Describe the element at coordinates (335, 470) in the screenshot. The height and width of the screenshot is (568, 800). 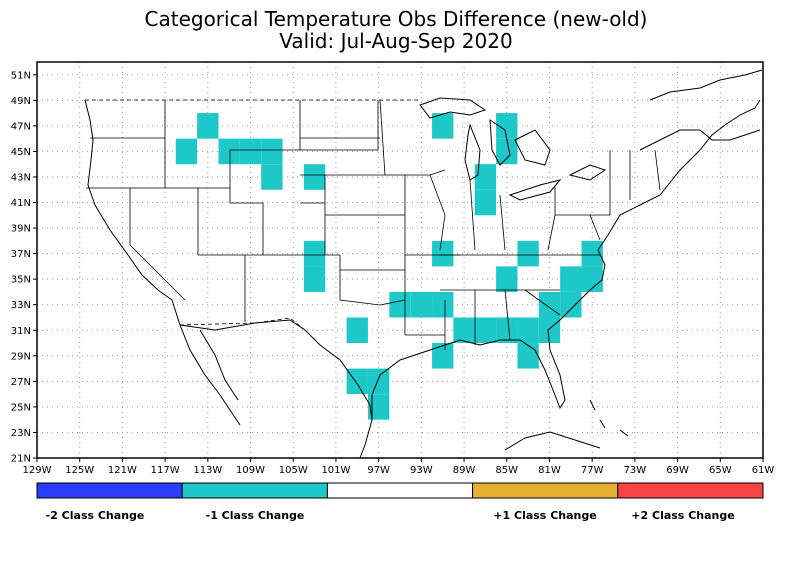
I see `x-tick-label: 101W` at that location.